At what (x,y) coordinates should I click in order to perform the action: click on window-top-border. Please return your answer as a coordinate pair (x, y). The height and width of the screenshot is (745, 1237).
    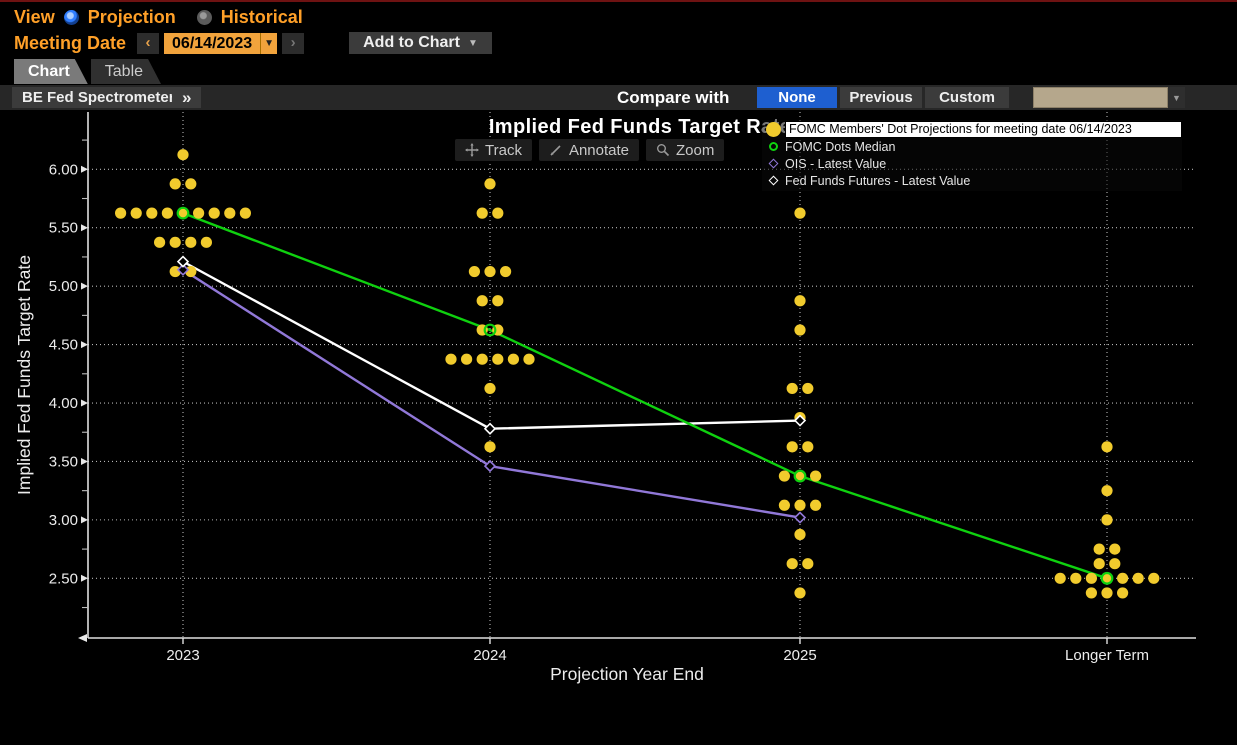
    Looking at the image, I should click on (618, 1).